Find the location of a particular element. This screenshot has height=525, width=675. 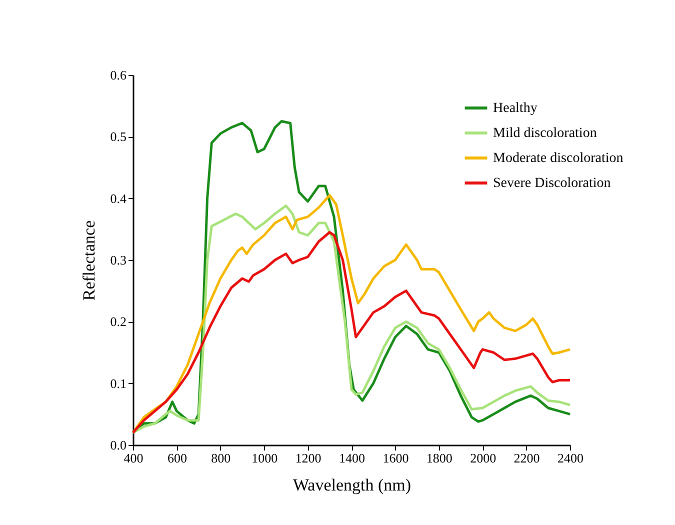

legend-label: Mild discoloration is located at coordinates (545, 133).